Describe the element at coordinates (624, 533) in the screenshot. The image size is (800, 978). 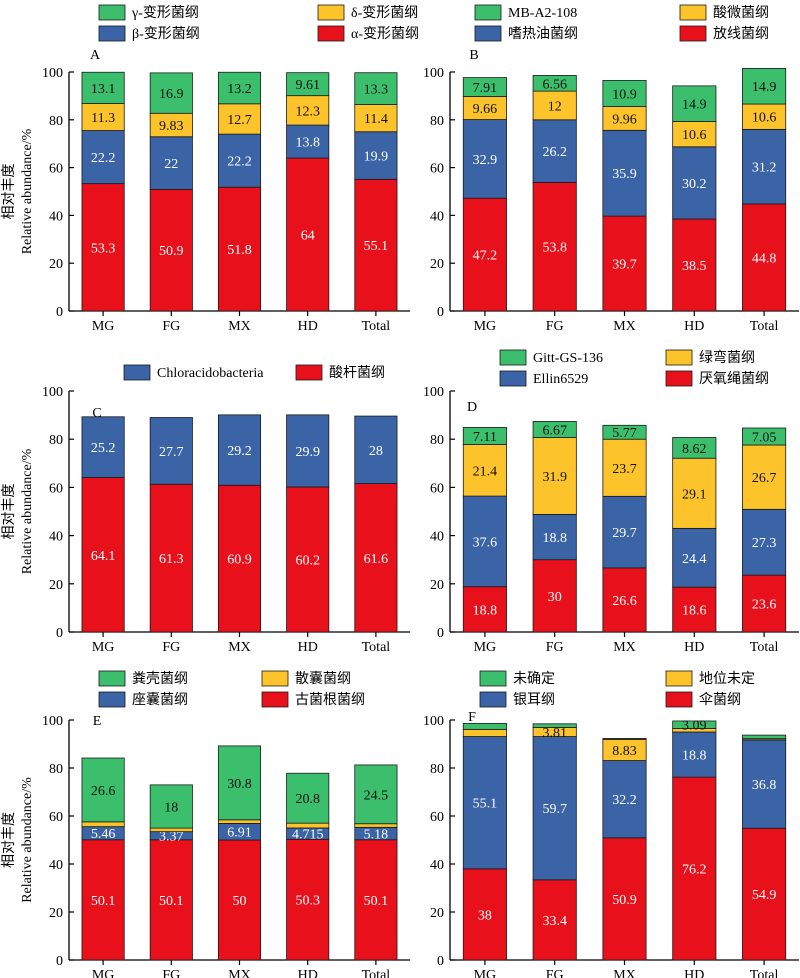
I see `data-label: 29.7` at that location.